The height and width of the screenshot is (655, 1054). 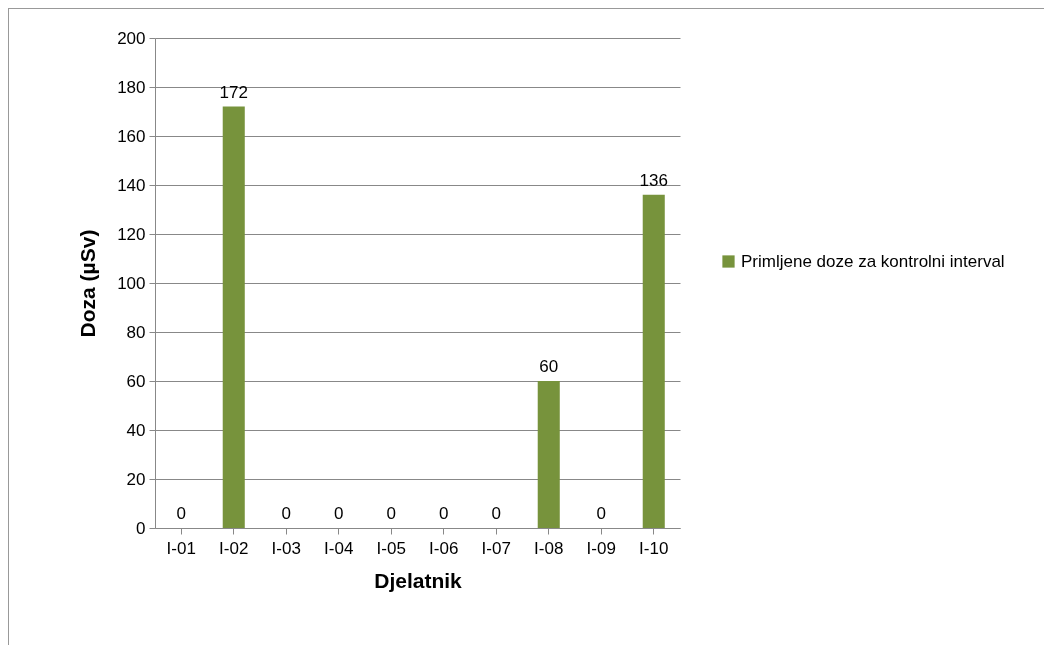 I want to click on data-label: 172, so click(x=233, y=92).